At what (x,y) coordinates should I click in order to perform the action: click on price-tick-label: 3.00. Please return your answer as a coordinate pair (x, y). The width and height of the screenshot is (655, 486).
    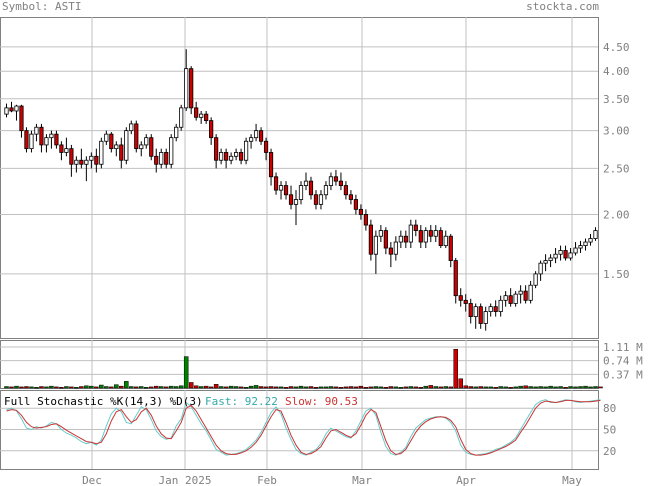
    Looking at the image, I should click on (616, 131).